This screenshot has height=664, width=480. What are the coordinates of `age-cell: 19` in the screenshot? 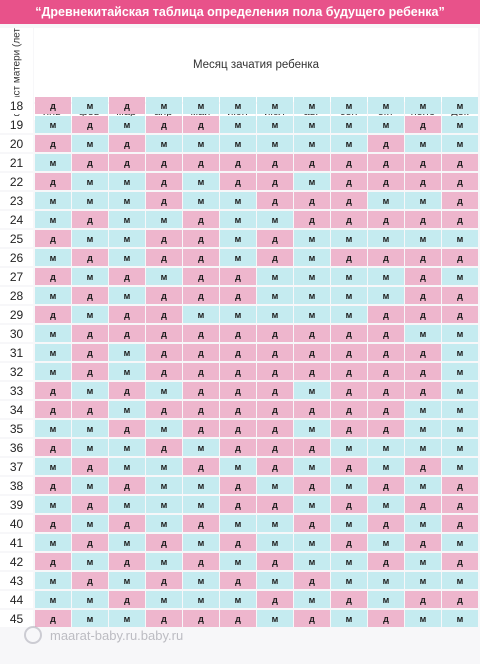 It's located at (16, 124).